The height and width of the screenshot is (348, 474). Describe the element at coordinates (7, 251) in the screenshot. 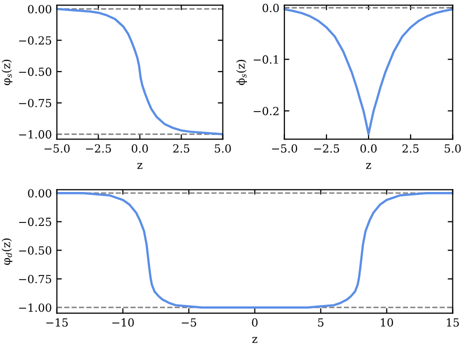

I see `y-axis-title: φ$_{d}$(z)` at that location.